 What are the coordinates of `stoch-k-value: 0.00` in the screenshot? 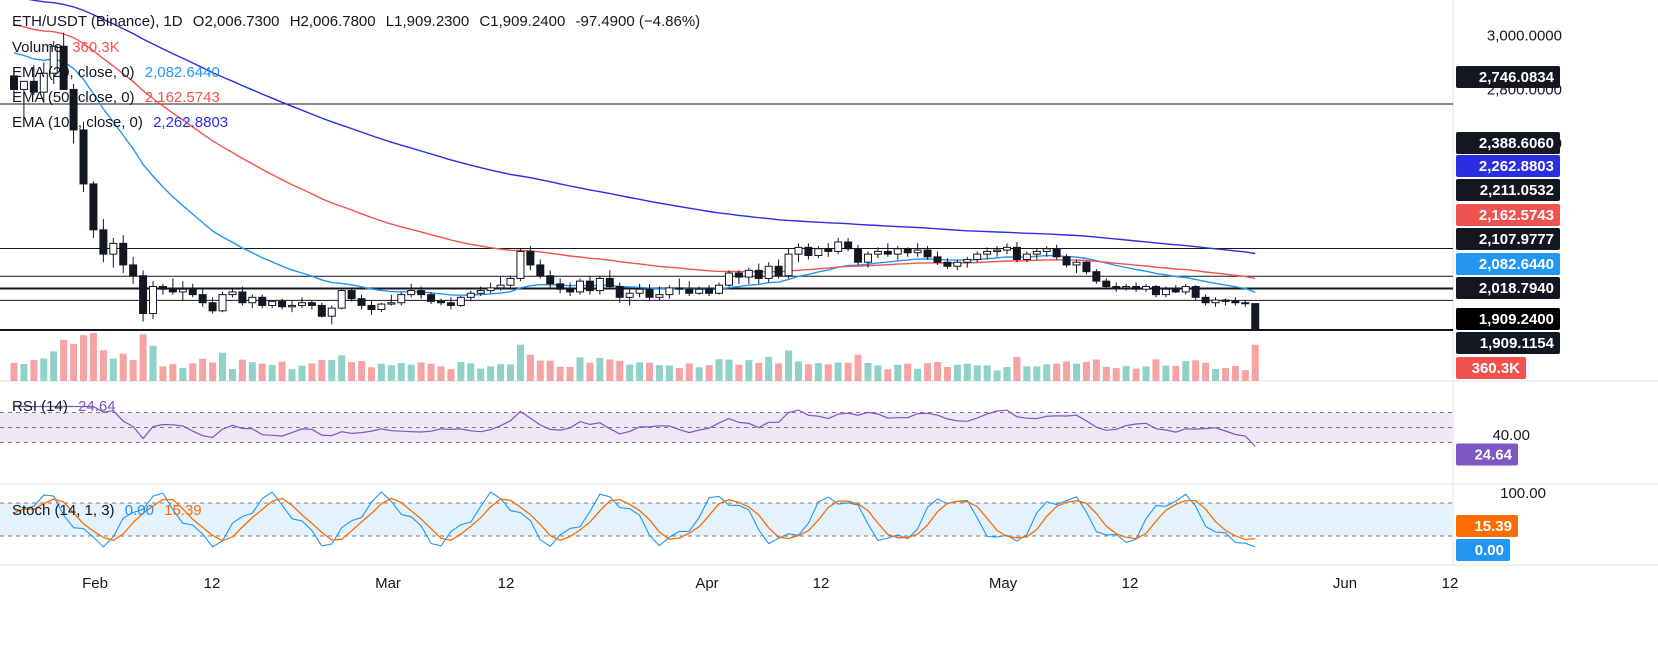 It's located at (139, 510).